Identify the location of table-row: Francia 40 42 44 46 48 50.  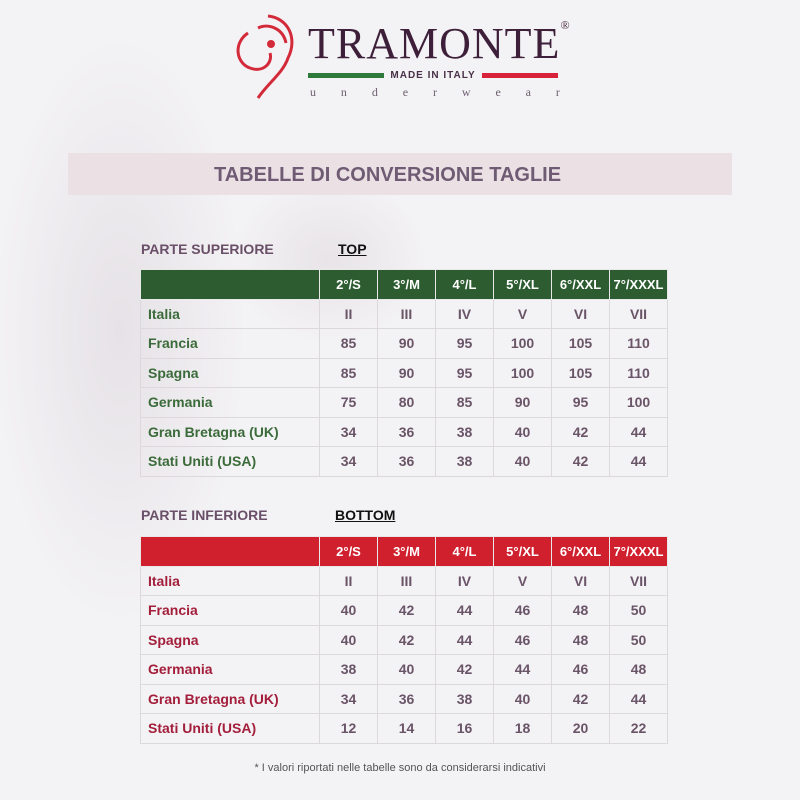
(404, 610).